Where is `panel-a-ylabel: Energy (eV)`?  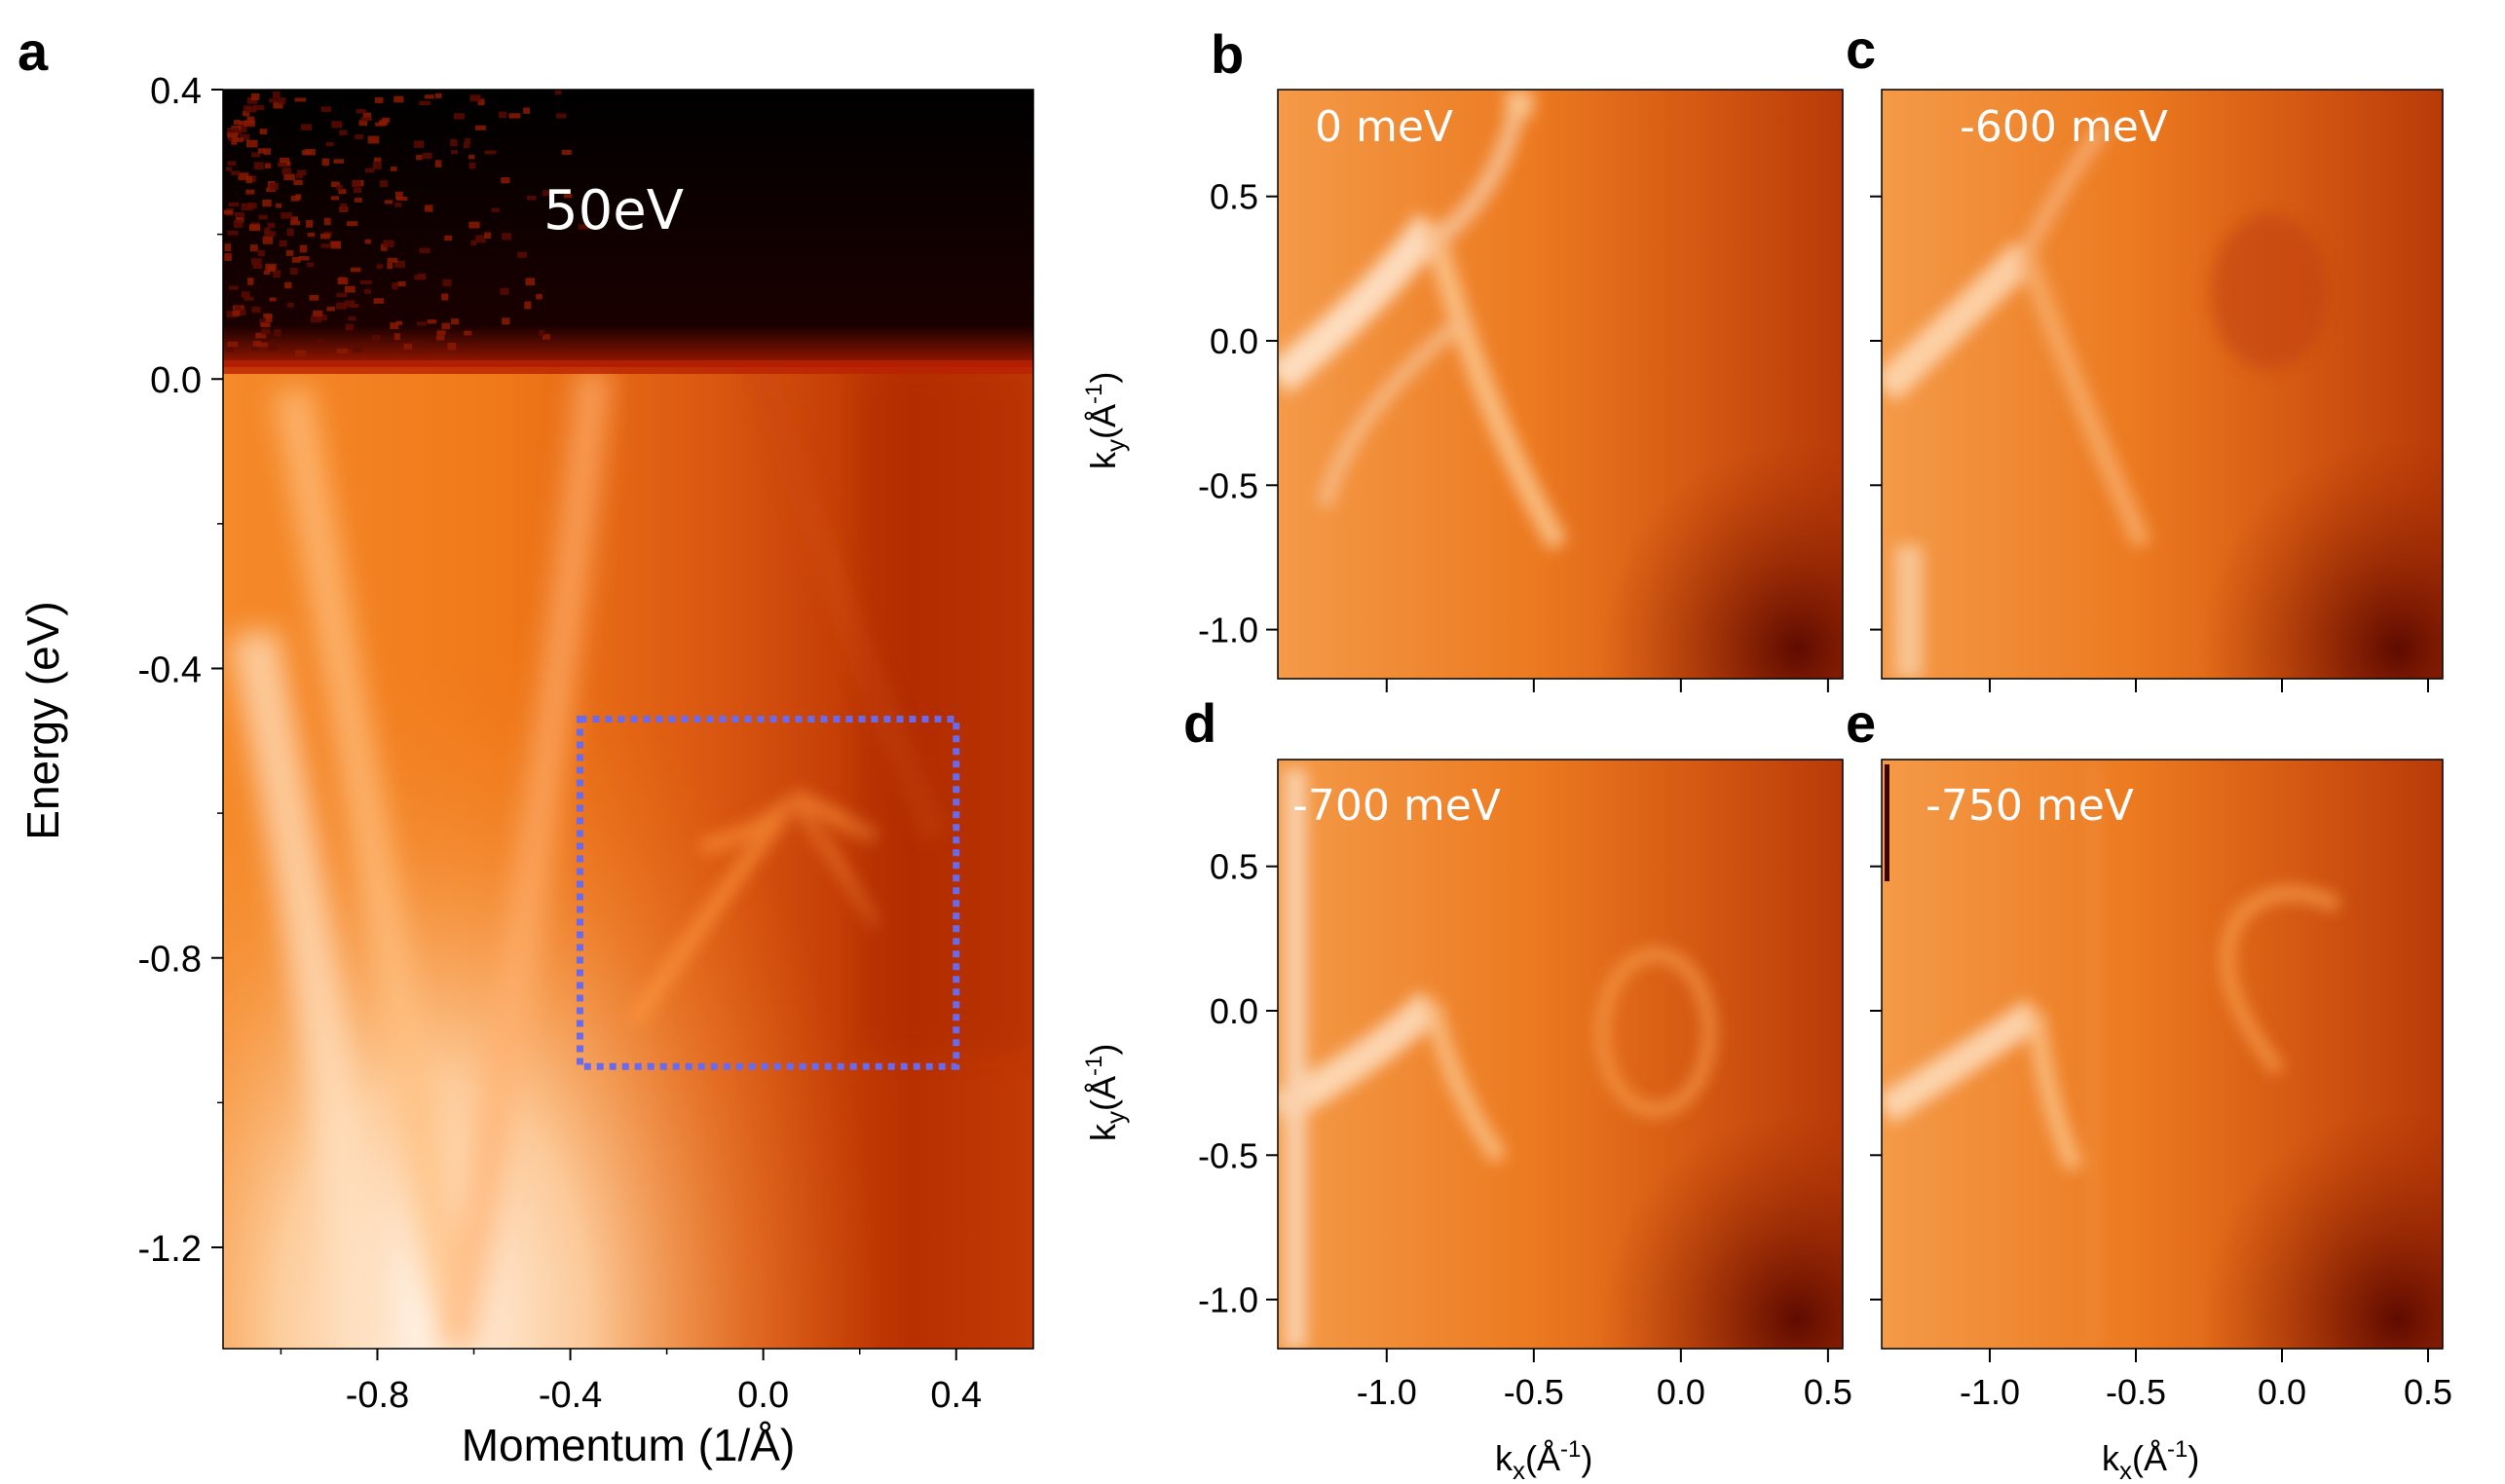 panel-a-ylabel: Energy (eV) is located at coordinates (43, 720).